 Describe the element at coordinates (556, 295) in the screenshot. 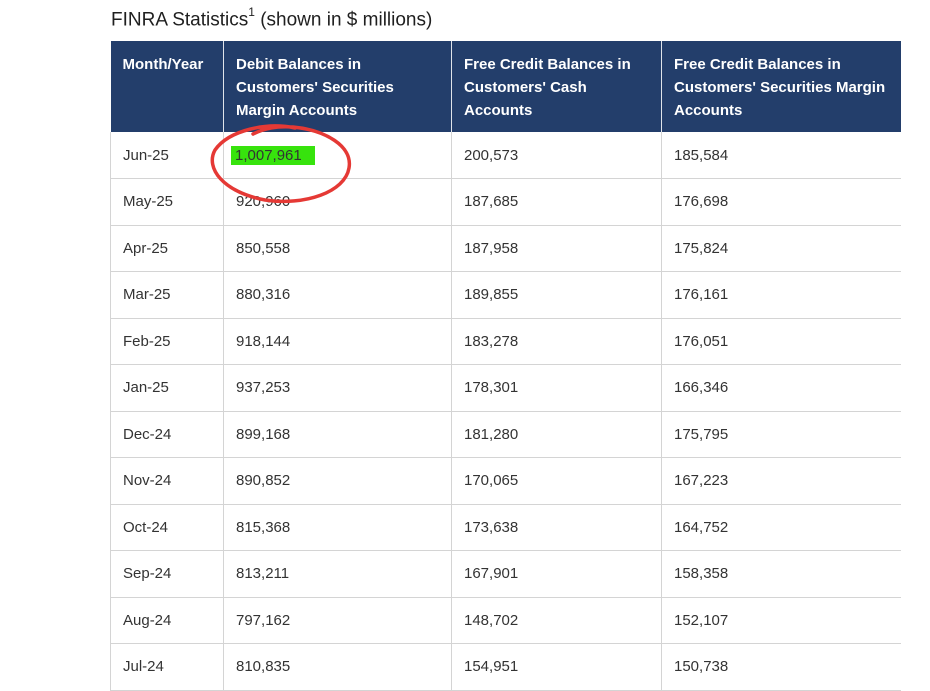

I see `cell-credit-cash: 189,855` at that location.